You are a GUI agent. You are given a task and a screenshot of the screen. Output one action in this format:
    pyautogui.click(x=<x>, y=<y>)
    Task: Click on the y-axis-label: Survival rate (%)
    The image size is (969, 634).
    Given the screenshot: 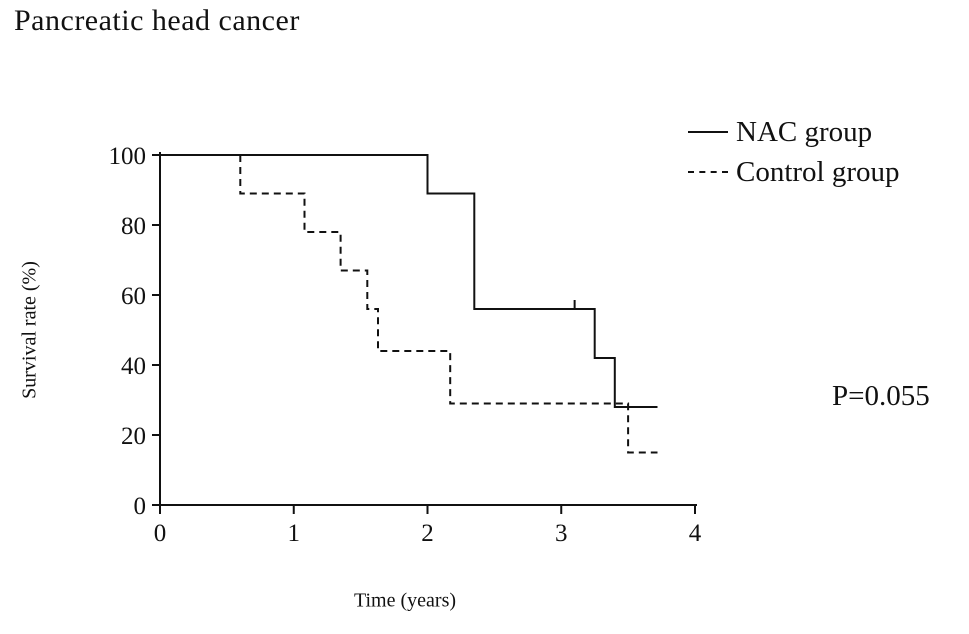 What is the action you would take?
    pyautogui.click(x=29, y=330)
    